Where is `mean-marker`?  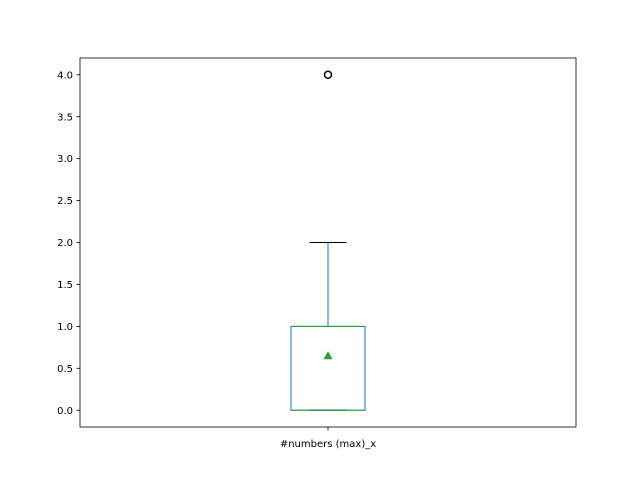 mean-marker is located at coordinates (328, 355).